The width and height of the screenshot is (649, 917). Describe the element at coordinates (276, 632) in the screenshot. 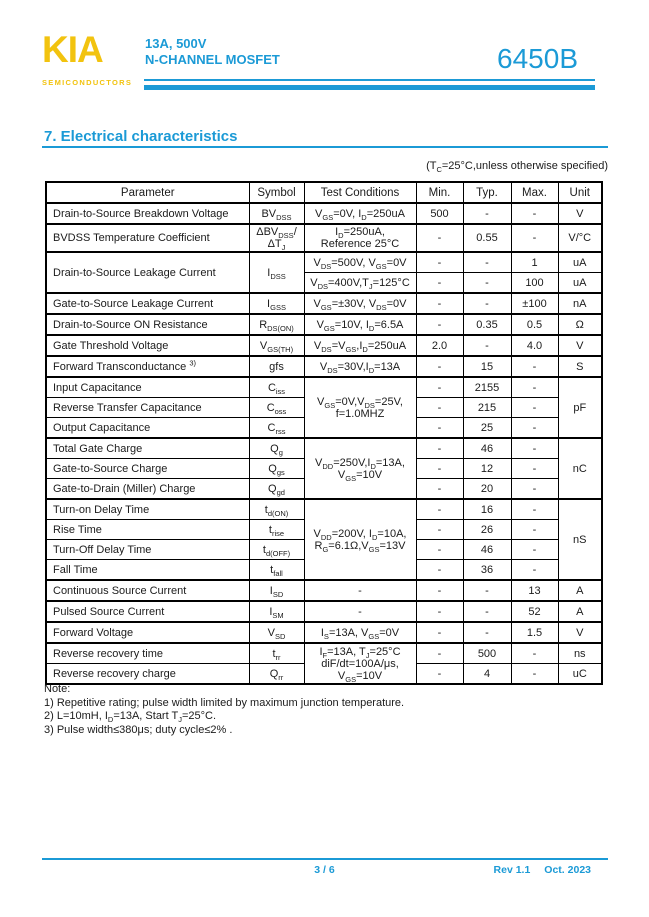

I see `cell: VSD` at that location.